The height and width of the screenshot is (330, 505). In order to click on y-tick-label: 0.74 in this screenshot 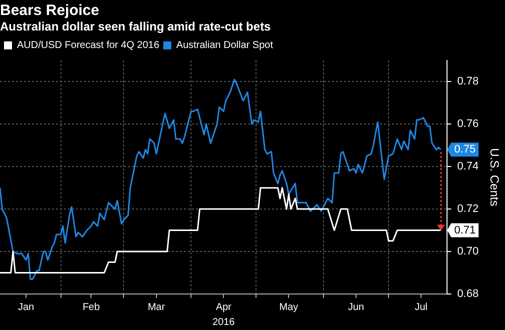, I will do `click(468, 166)`.